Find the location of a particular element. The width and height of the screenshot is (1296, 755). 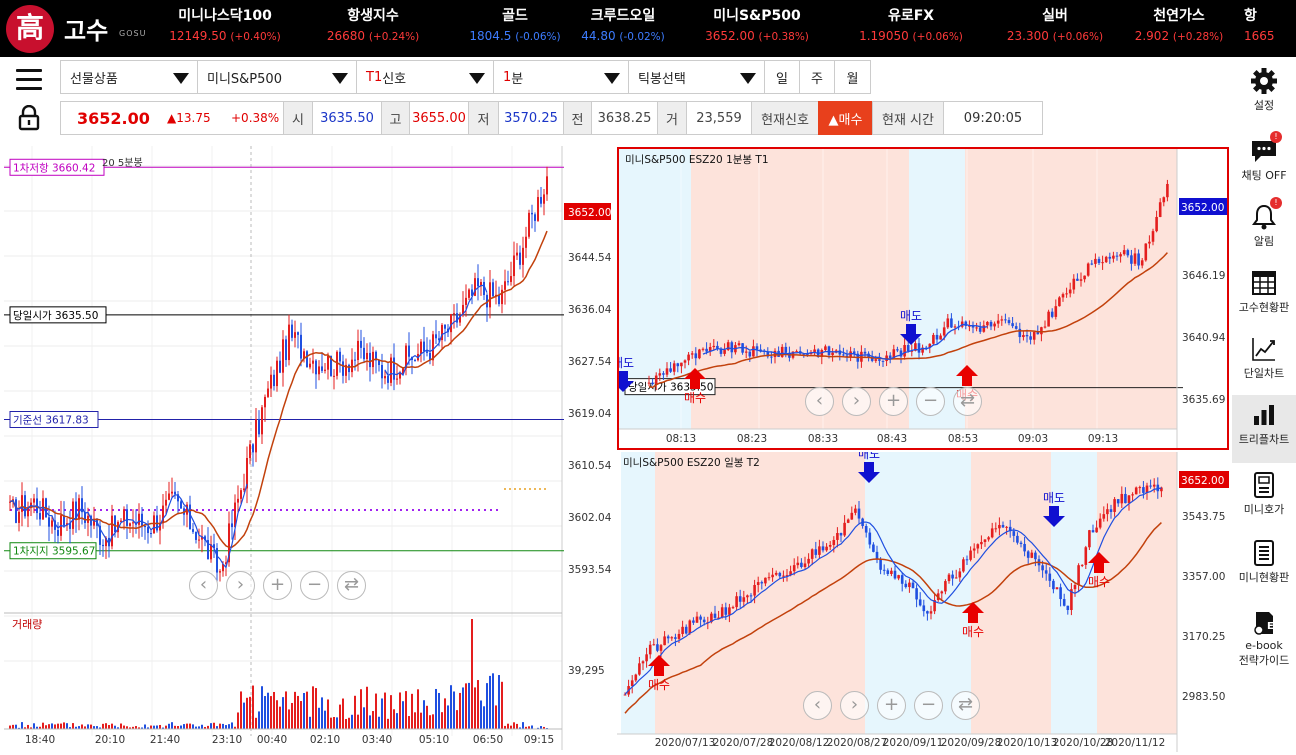

week-button: 주 is located at coordinates (817, 77).